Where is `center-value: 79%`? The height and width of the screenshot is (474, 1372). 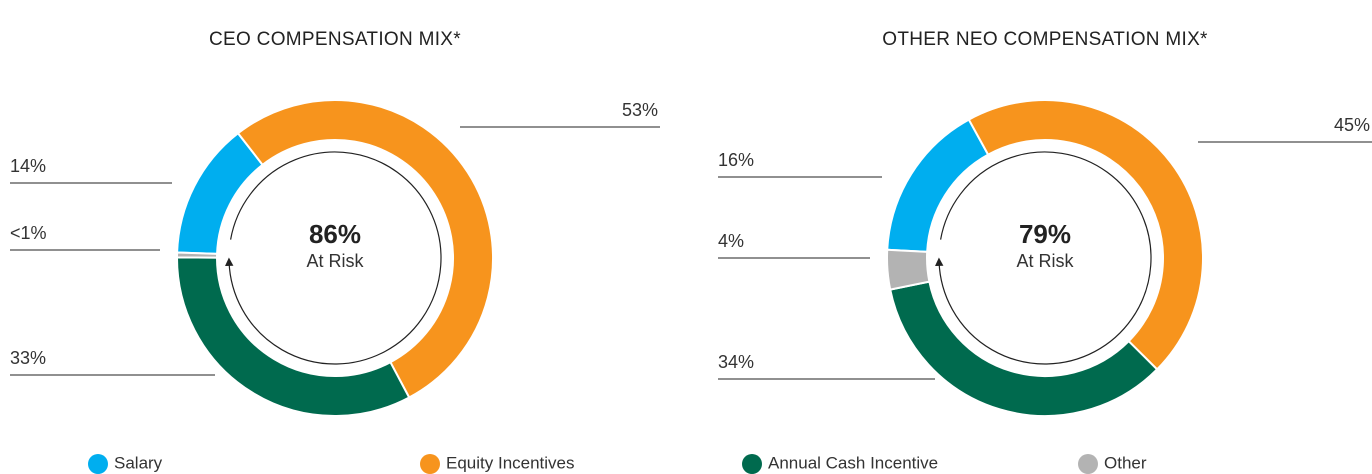
center-value: 79% is located at coordinates (1045, 234).